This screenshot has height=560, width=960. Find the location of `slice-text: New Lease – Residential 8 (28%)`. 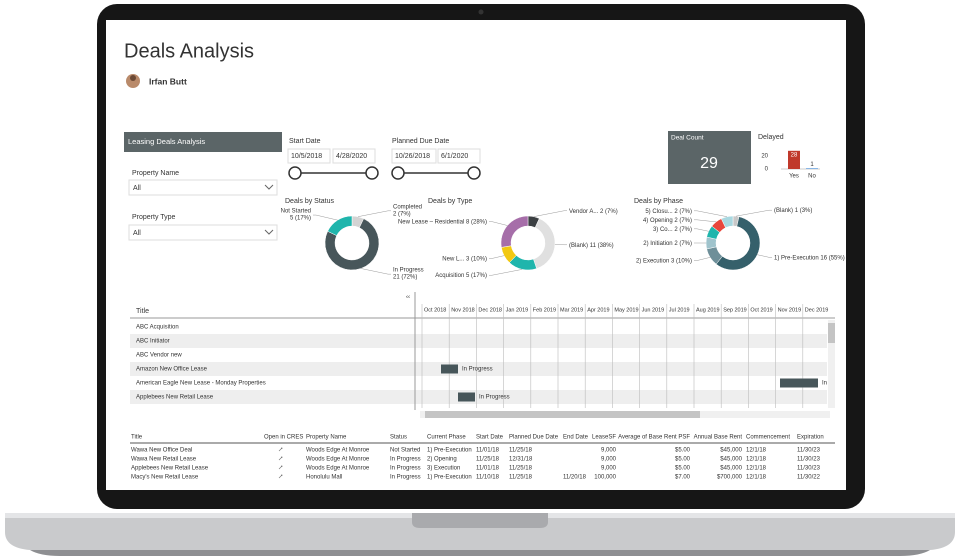

slice-text: New Lease – Residential 8 (28%) is located at coordinates (442, 222).